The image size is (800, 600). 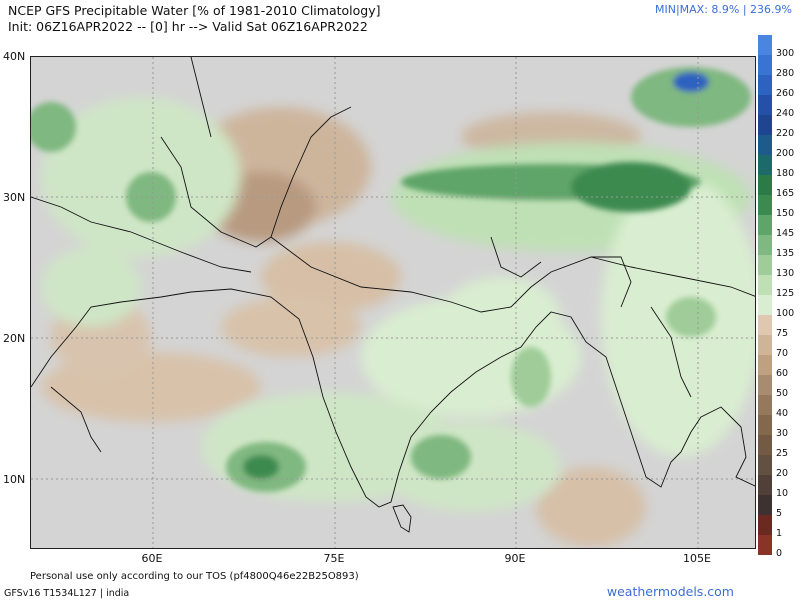 What do you see at coordinates (785, 233) in the screenshot?
I see `colorbar-label: 145` at bounding box center [785, 233].